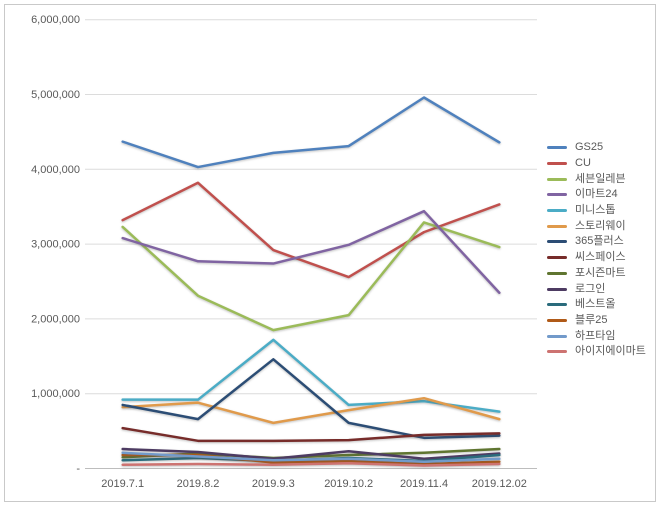 The image size is (660, 506). I want to click on legend-item-label: 이마트24, so click(596, 194).